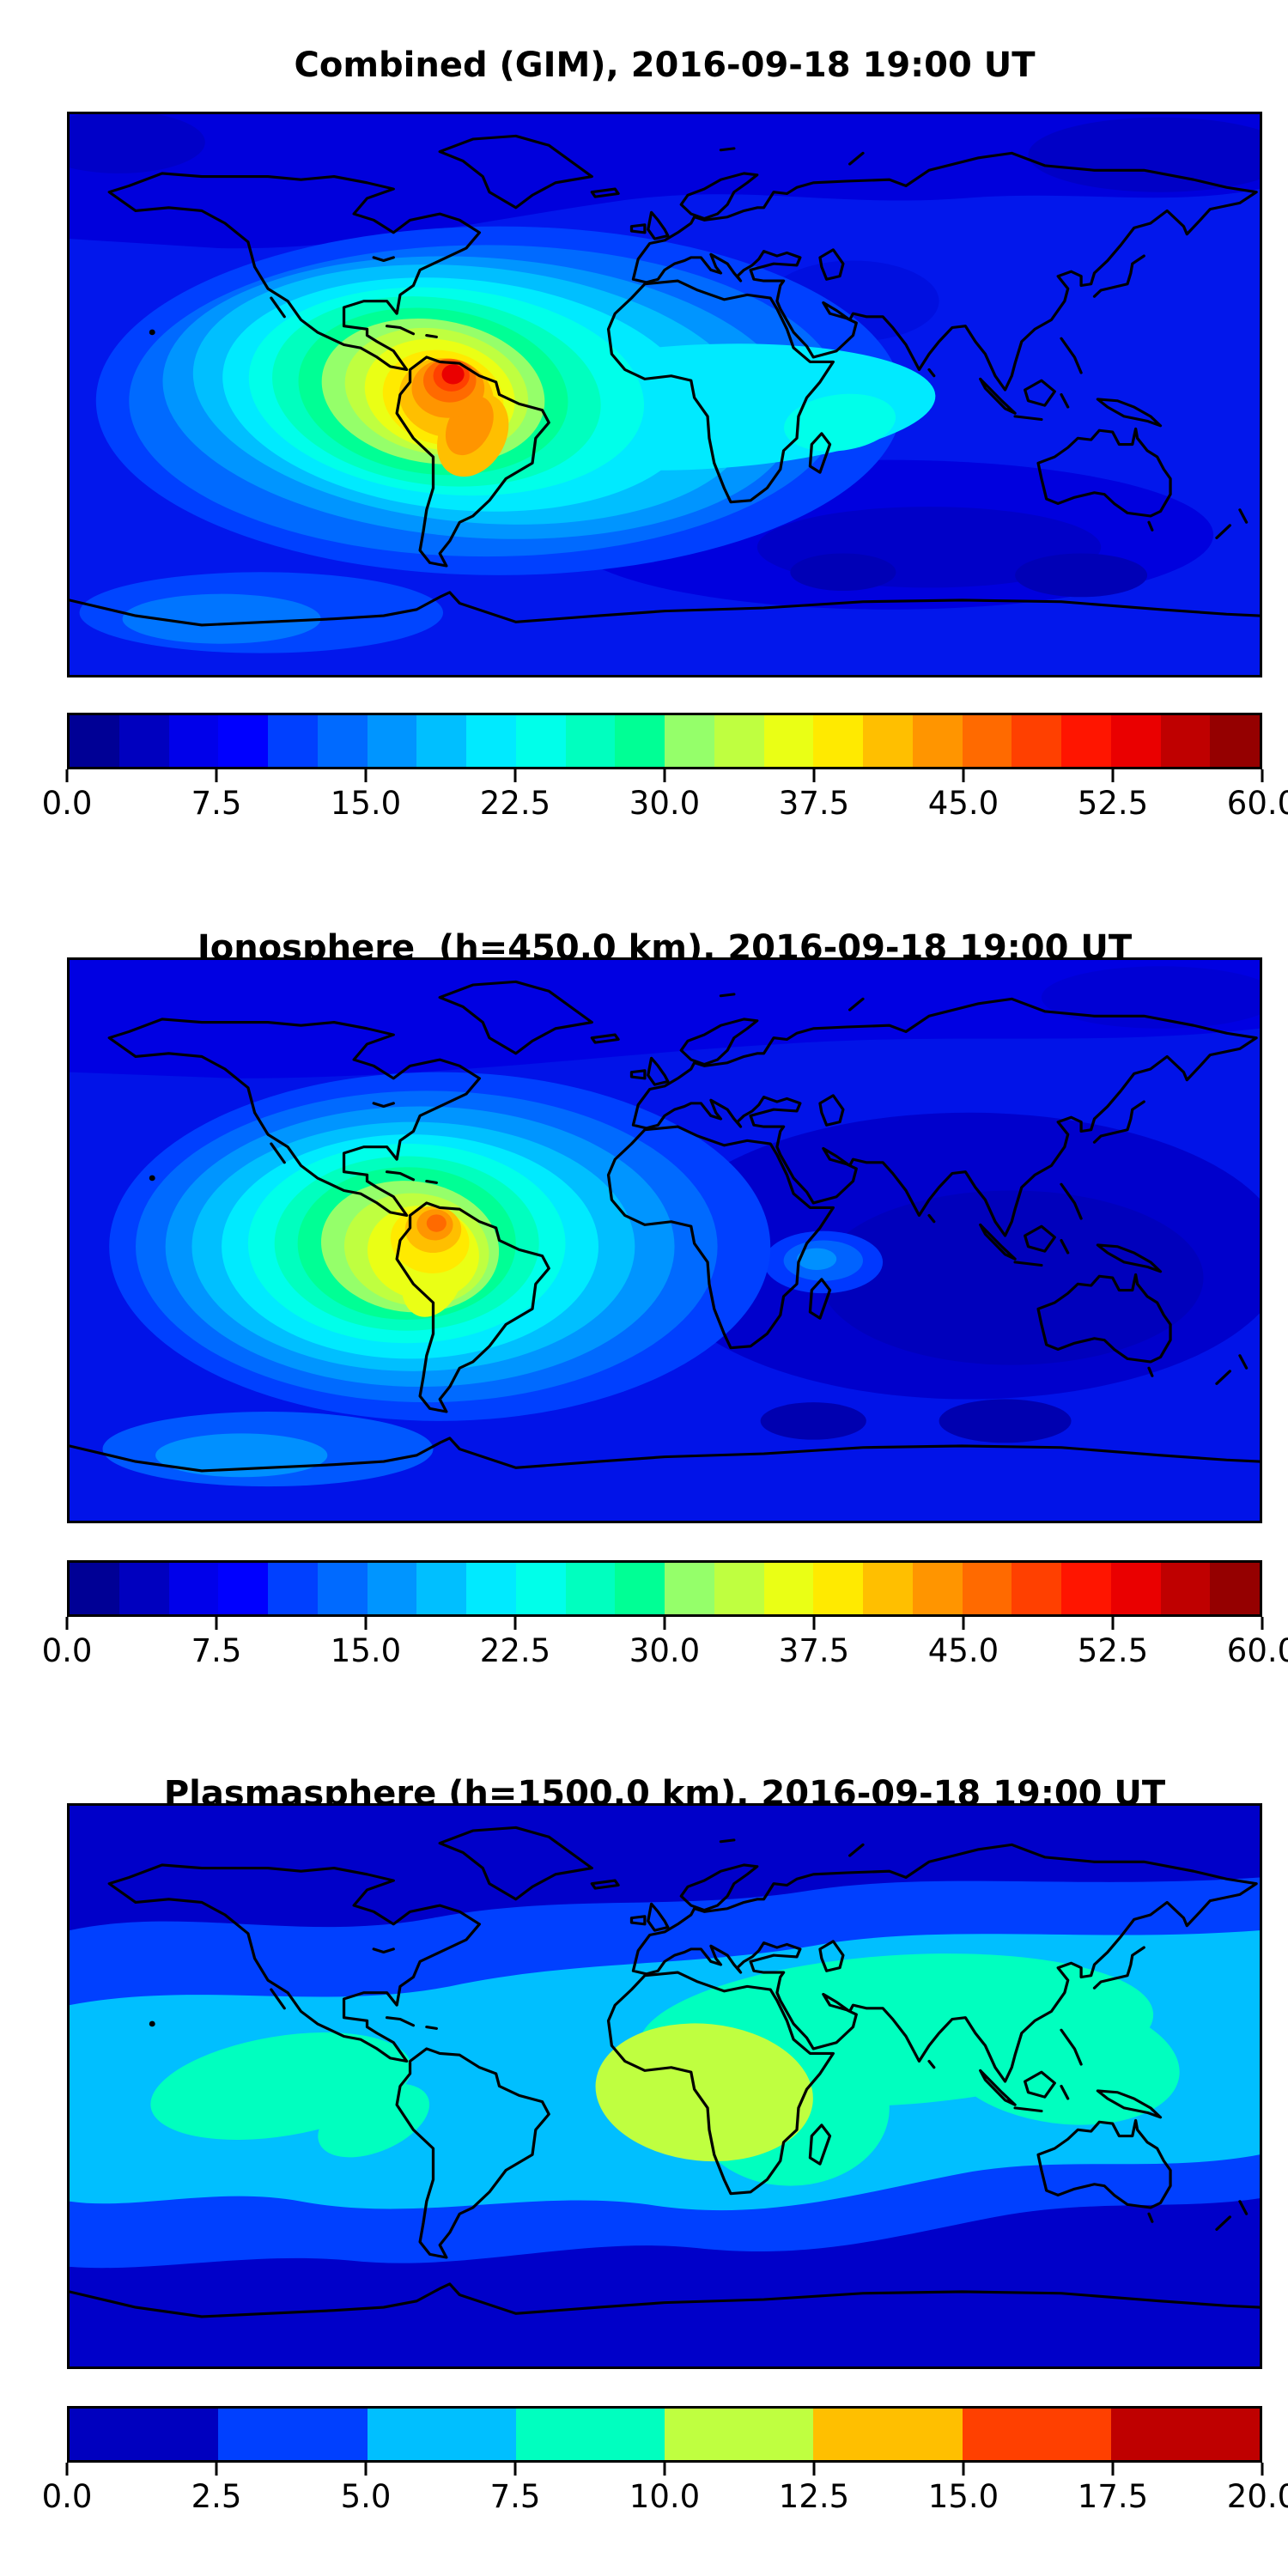 Image resolution: width=1288 pixels, height=2576 pixels. I want to click on colorbar-combined, so click(664, 741).